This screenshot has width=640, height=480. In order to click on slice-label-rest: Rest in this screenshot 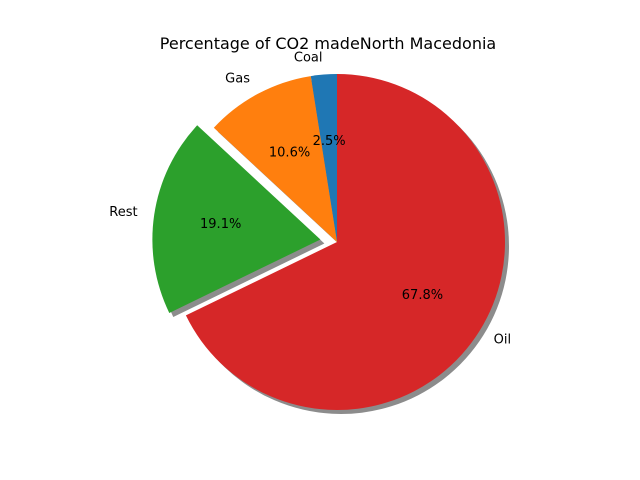, I will do `click(123, 212)`.